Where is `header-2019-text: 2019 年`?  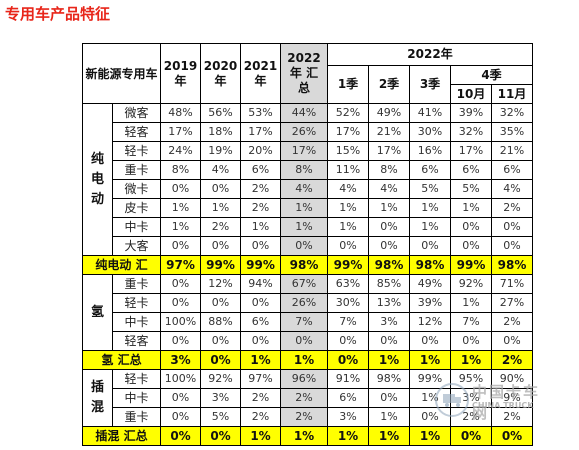
header-2019-text: 2019 年 is located at coordinates (180, 73).